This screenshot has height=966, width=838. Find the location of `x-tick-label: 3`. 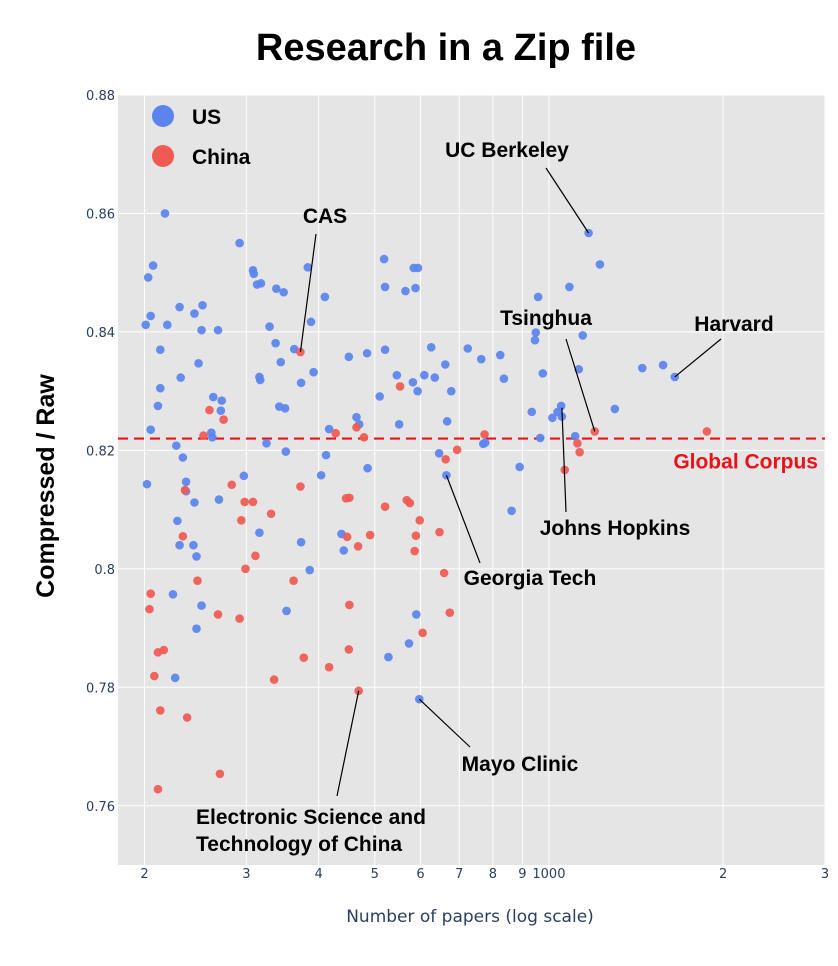

x-tick-label: 3 is located at coordinates (825, 874).